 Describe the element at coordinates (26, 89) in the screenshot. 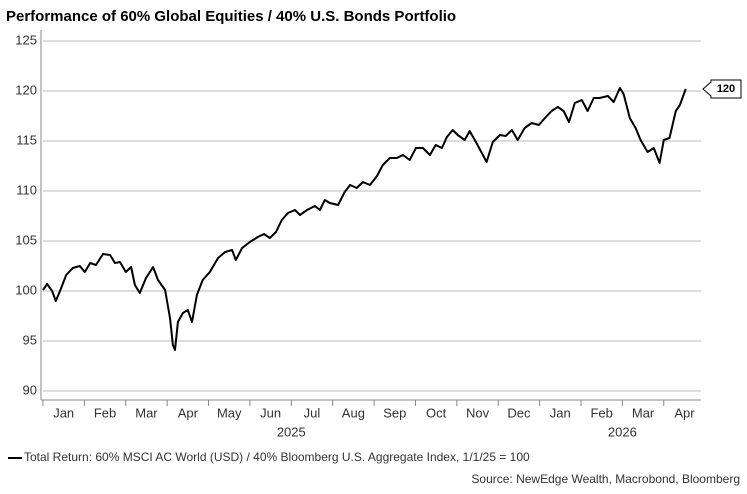

I see `y-tick-label: 120` at that location.